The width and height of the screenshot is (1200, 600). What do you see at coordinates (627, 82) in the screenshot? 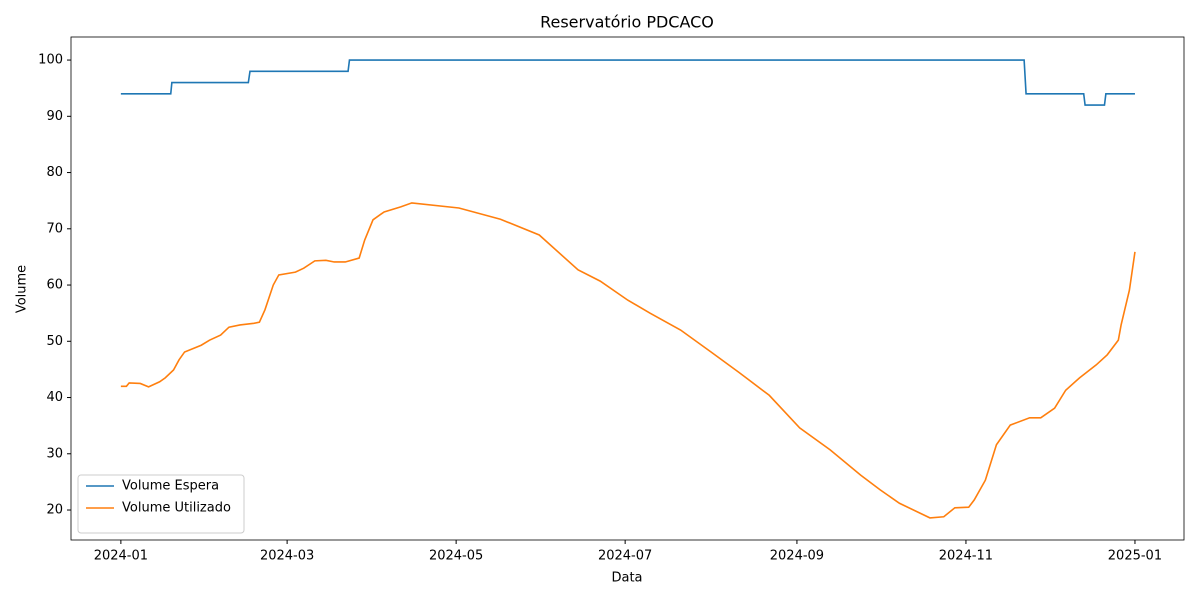
I see `line` at bounding box center [627, 82].